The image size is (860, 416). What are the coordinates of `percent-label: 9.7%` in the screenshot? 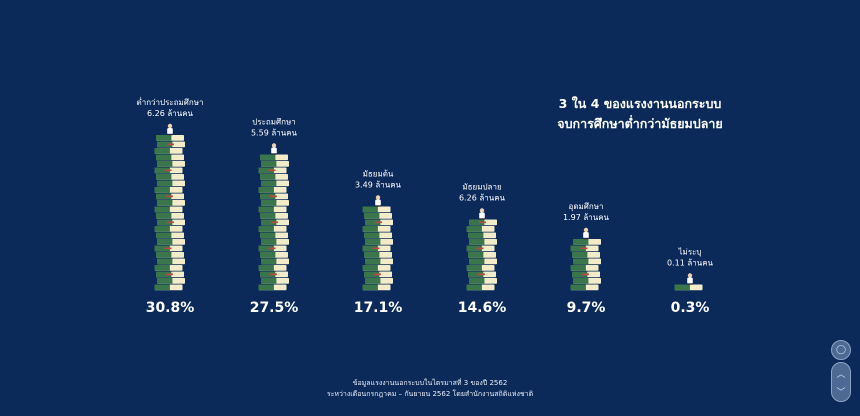 It's located at (586, 308).